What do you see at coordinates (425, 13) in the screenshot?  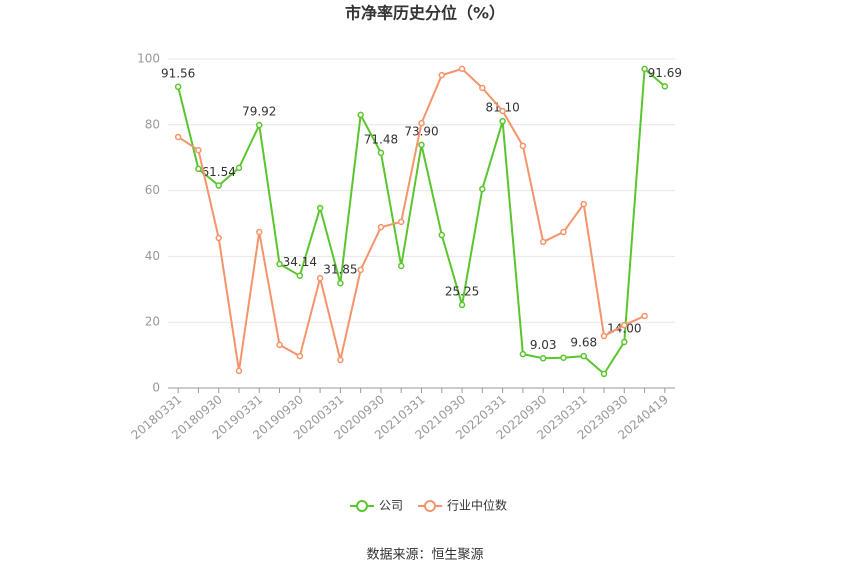 I see `chart-title: 市净率历史分位（%）` at bounding box center [425, 13].